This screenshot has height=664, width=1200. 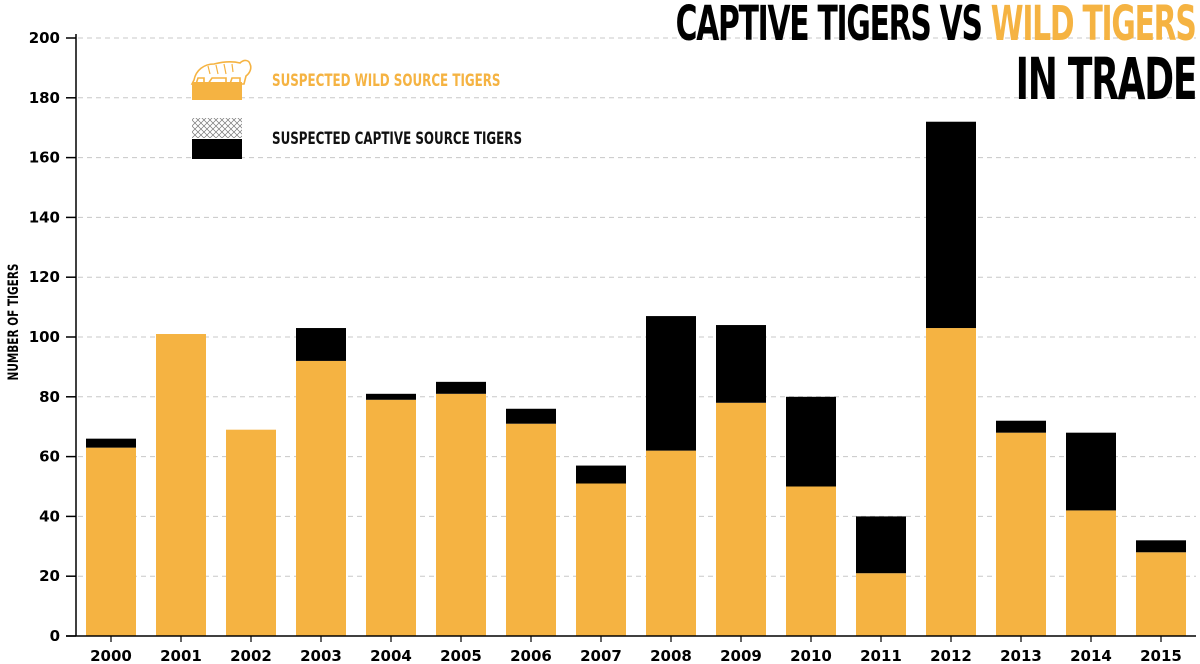 What do you see at coordinates (811, 561) in the screenshot?
I see `bar-wild-2010` at bounding box center [811, 561].